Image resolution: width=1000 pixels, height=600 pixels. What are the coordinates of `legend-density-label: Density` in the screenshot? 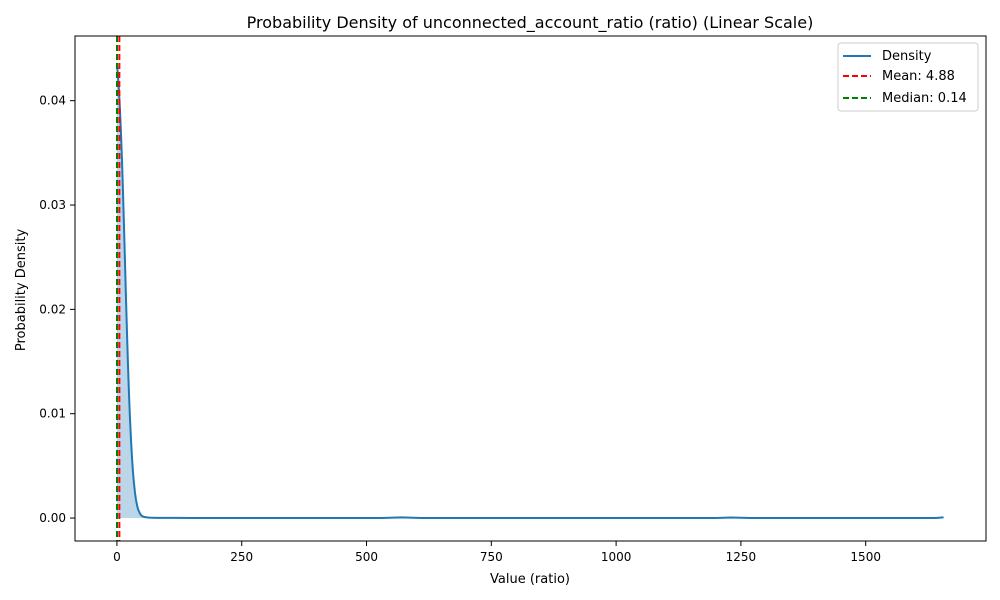 It's located at (907, 56).